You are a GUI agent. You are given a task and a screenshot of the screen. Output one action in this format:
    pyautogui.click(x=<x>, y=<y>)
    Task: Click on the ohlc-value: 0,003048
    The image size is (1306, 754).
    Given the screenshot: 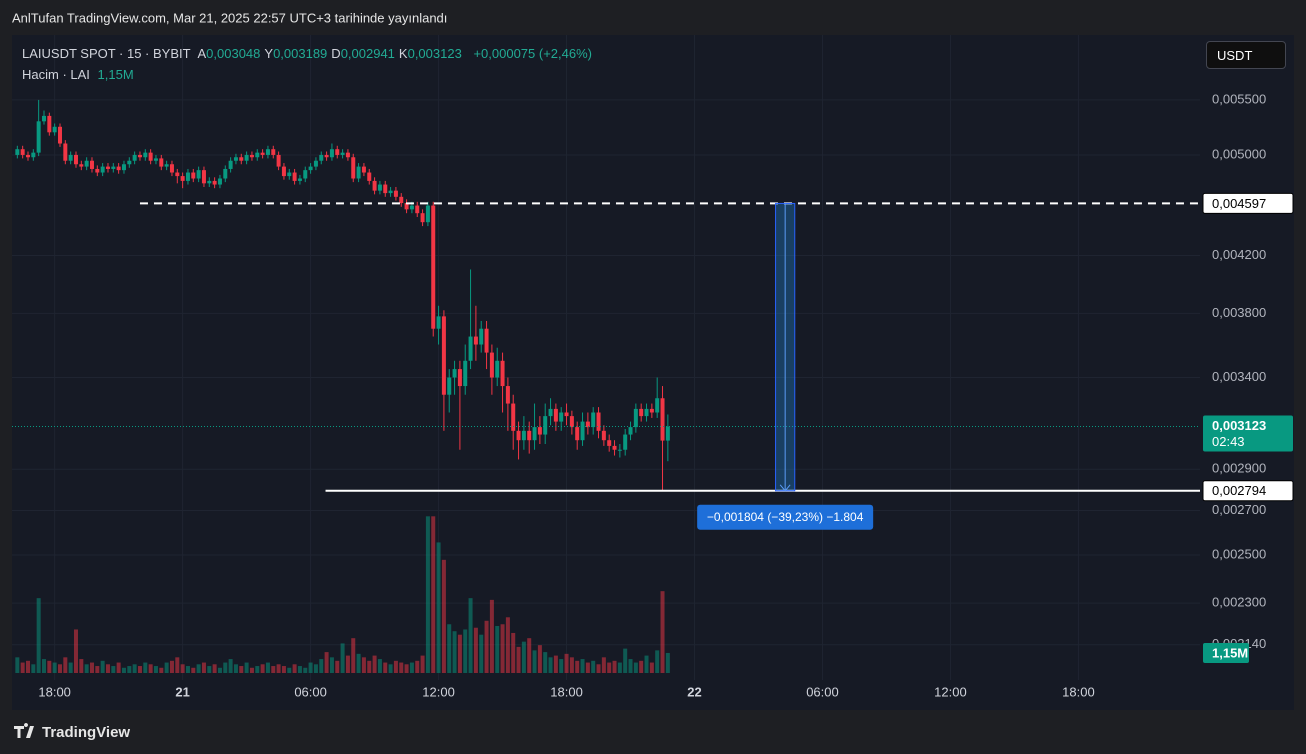 What is the action you would take?
    pyautogui.click(x=233, y=53)
    